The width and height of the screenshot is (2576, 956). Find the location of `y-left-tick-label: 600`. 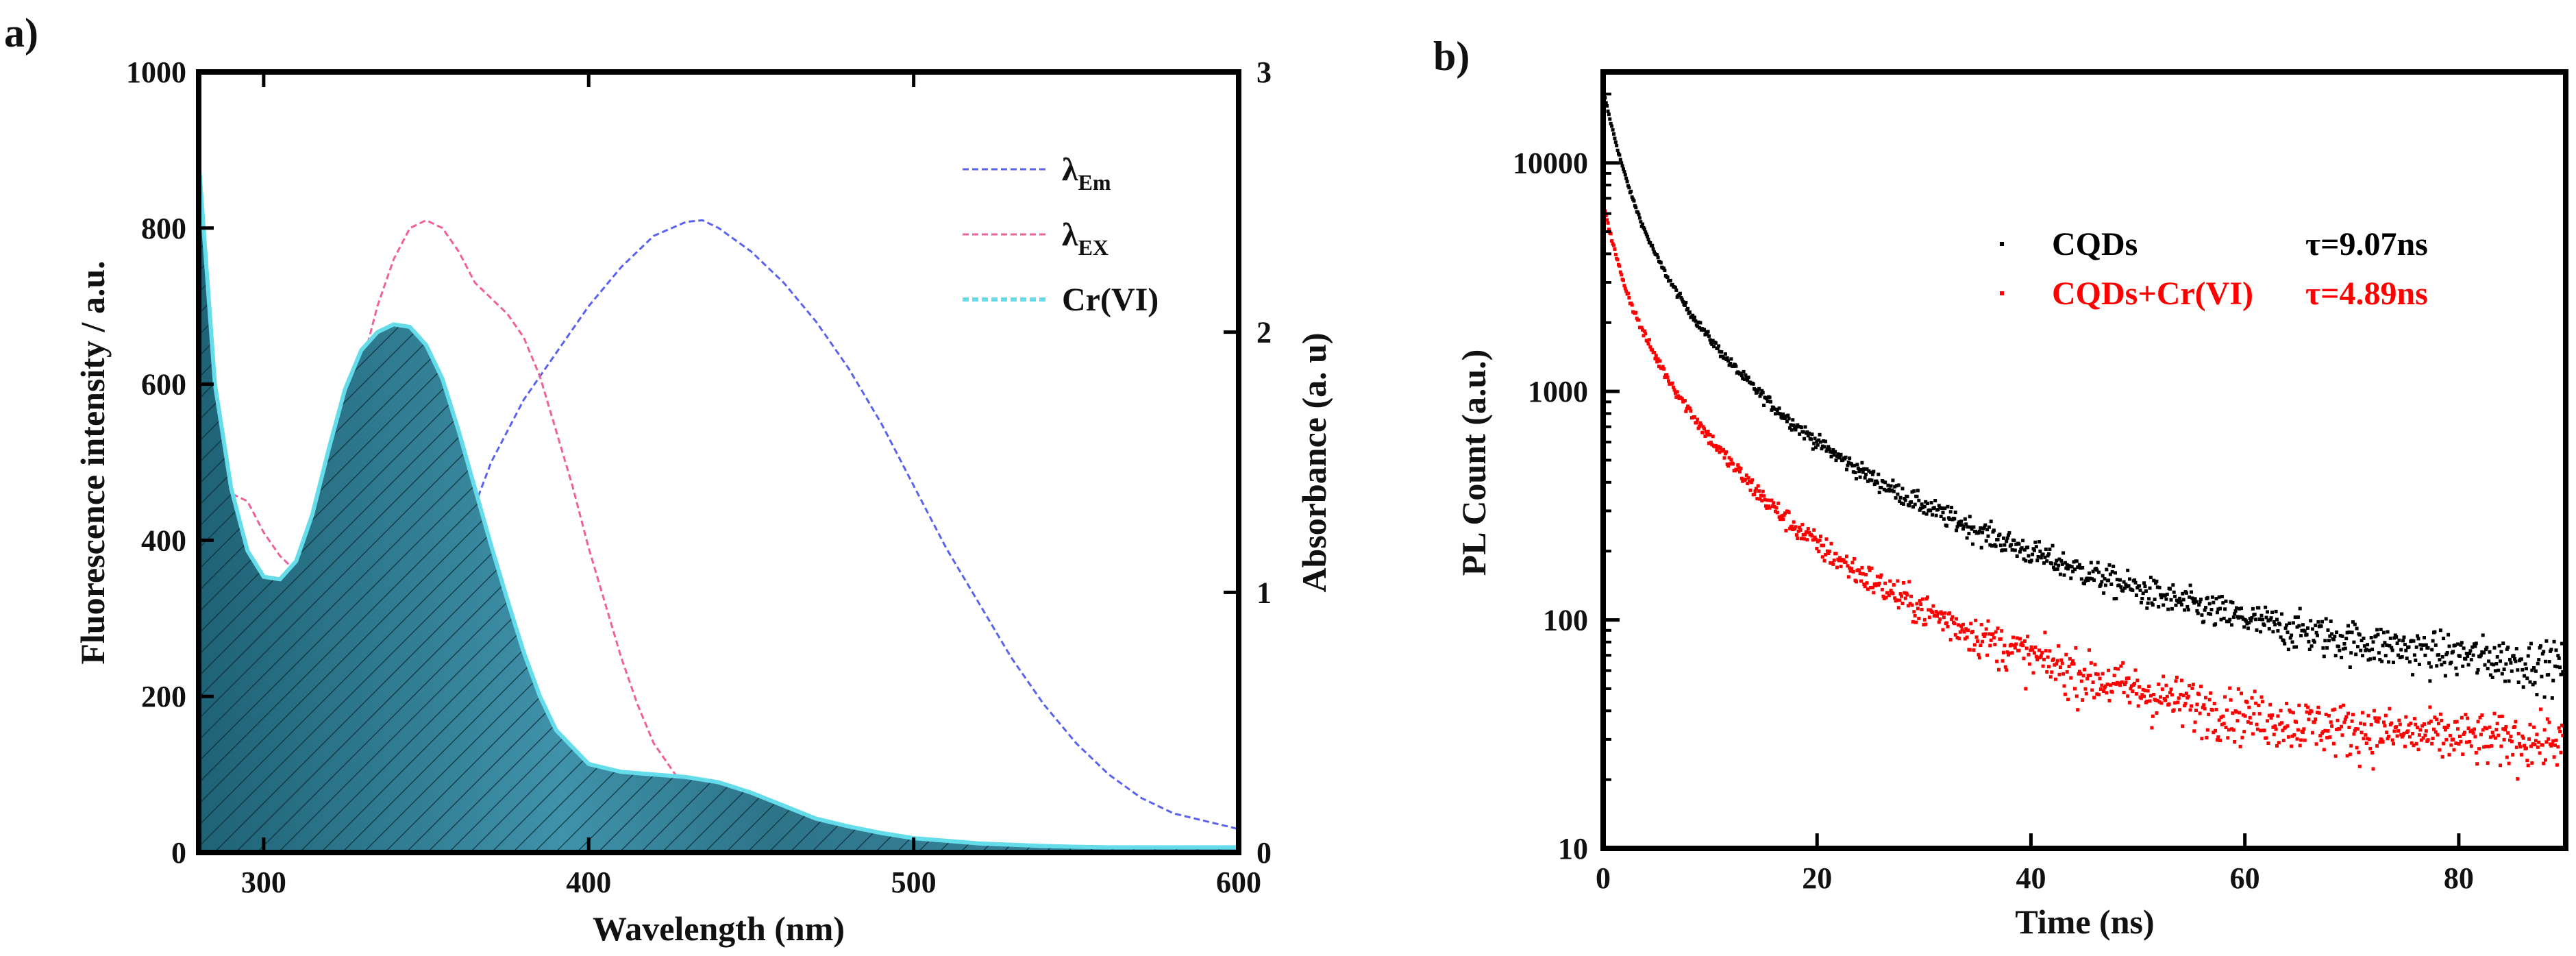

y-left-tick-label: 600 is located at coordinates (163, 385).